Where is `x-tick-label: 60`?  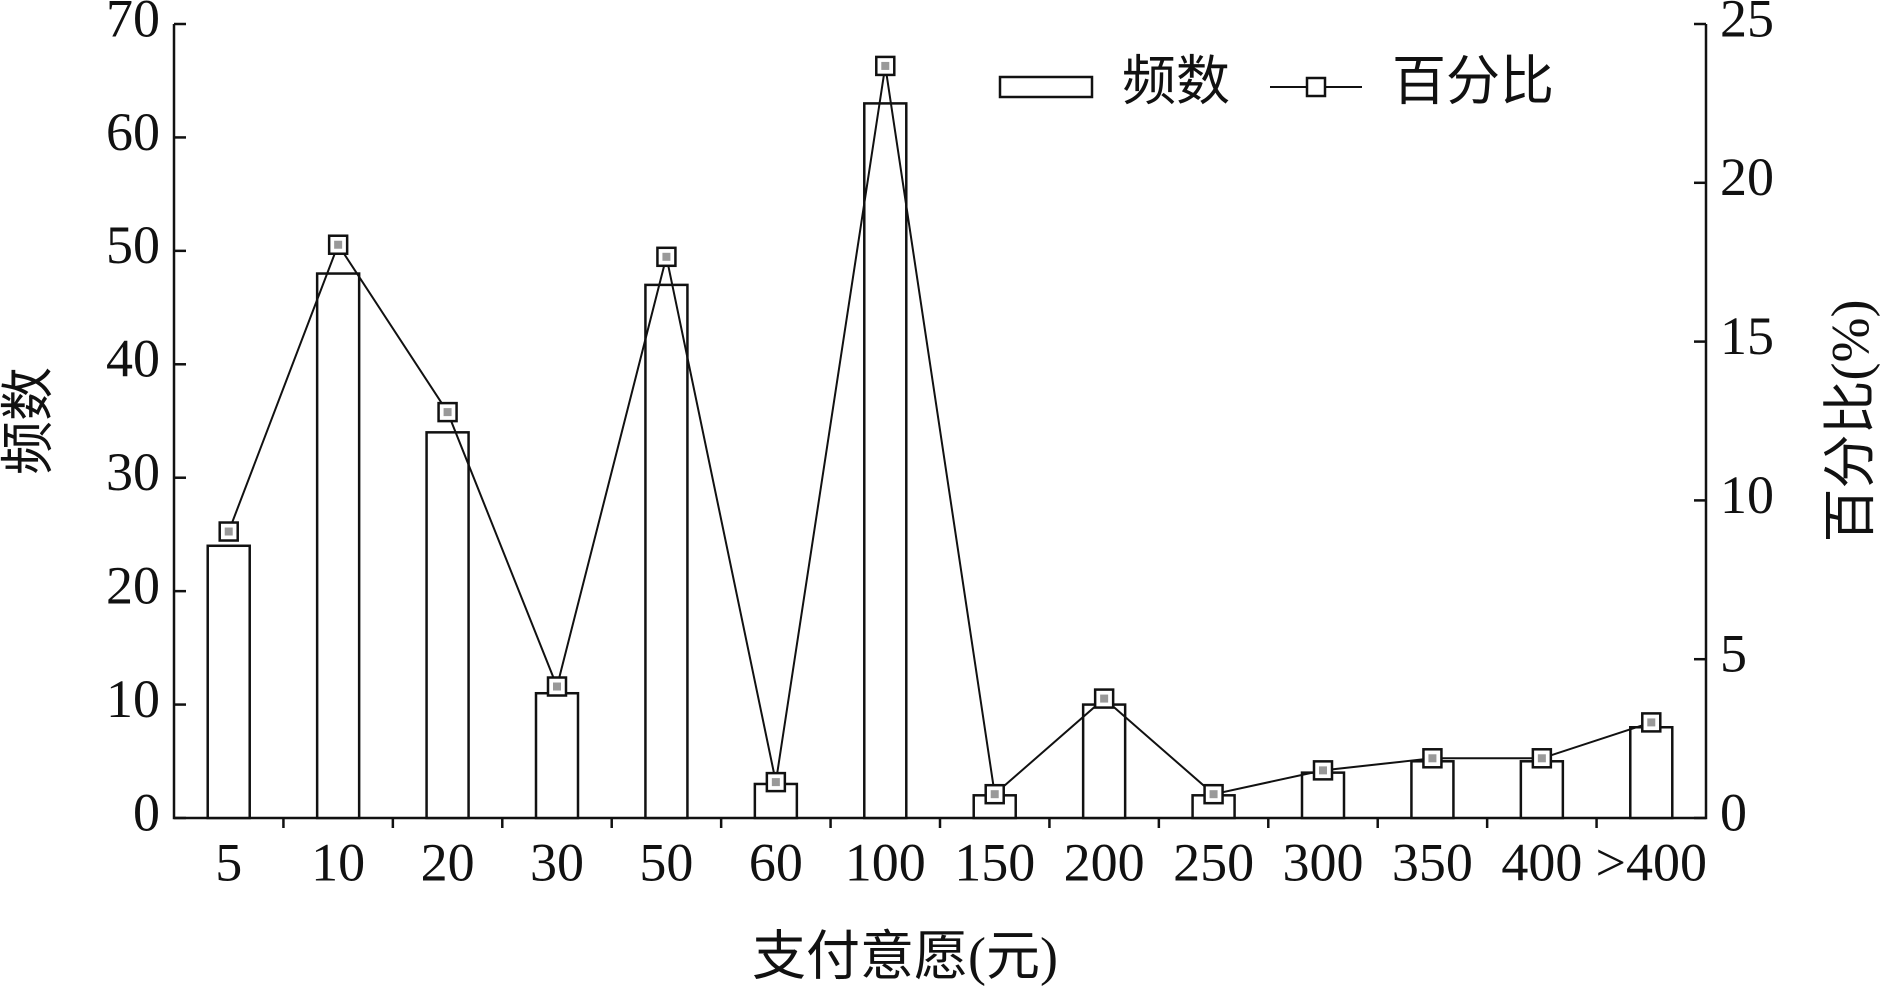
x-tick-label: 60 is located at coordinates (776, 862).